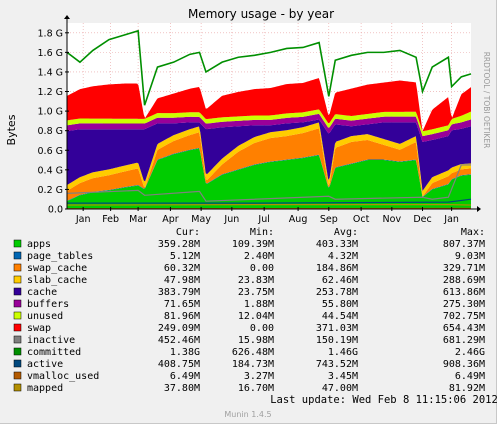 The width and height of the screenshot is (497, 424). Describe the element at coordinates (67, 17) in the screenshot. I see `y-axis-arrow` at that location.